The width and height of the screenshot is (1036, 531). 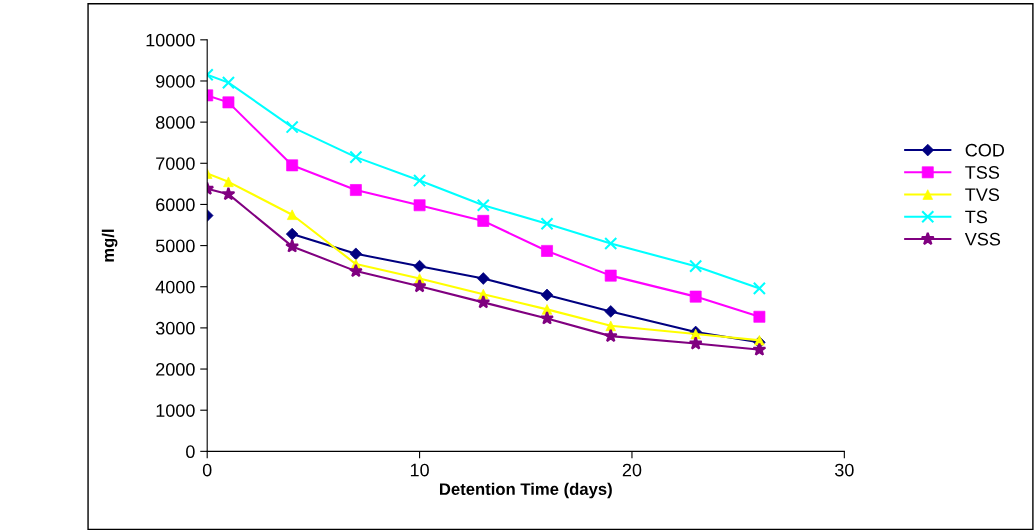 What do you see at coordinates (419, 470) in the screenshot?
I see `x-tick-label: 10` at bounding box center [419, 470].